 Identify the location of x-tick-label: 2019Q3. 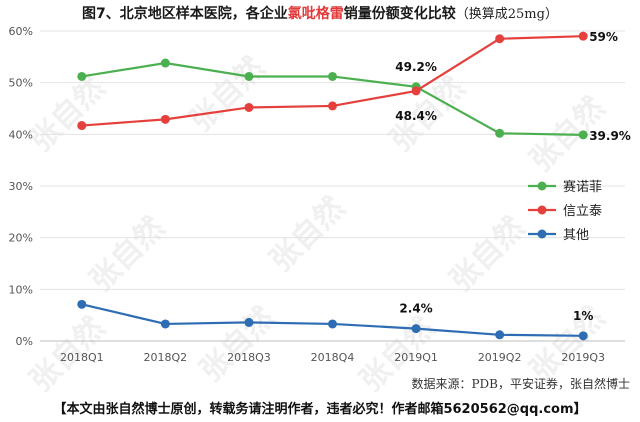
(583, 357).